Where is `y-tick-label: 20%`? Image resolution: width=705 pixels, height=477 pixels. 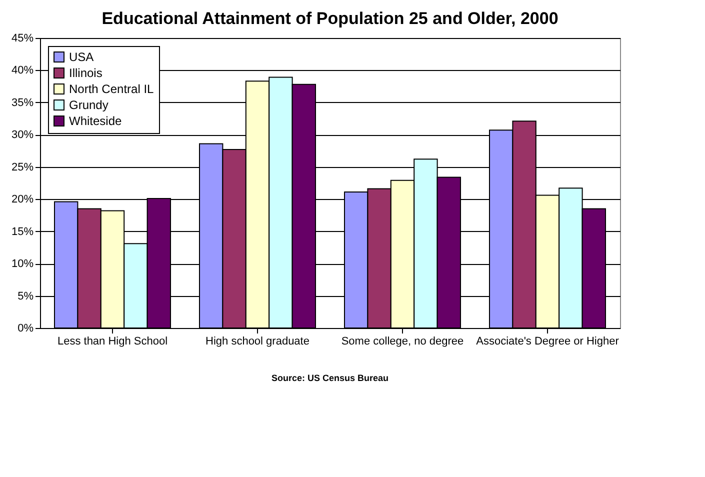 y-tick-label: 20% is located at coordinates (22, 200).